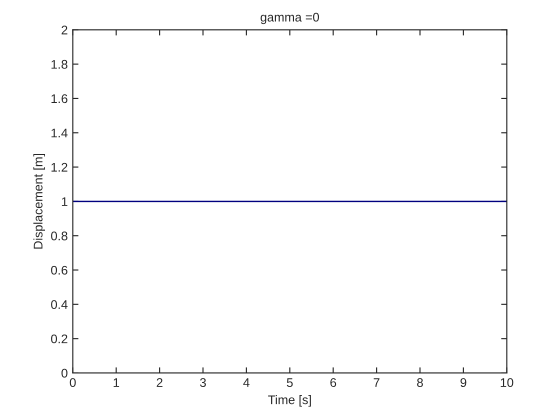 The width and height of the screenshot is (560, 420). What do you see at coordinates (463, 383) in the screenshot?
I see `x-tick-label: 9` at bounding box center [463, 383].